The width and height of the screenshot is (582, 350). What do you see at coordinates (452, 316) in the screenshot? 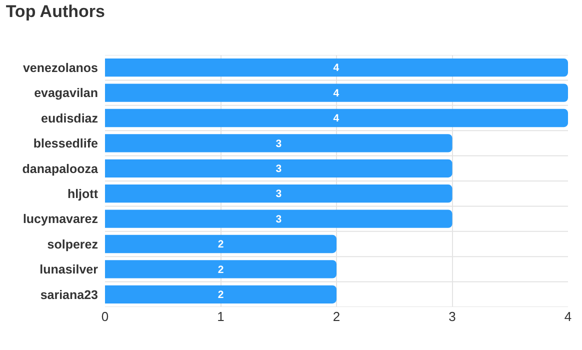
I see `x-tick-label: 3` at bounding box center [452, 316].